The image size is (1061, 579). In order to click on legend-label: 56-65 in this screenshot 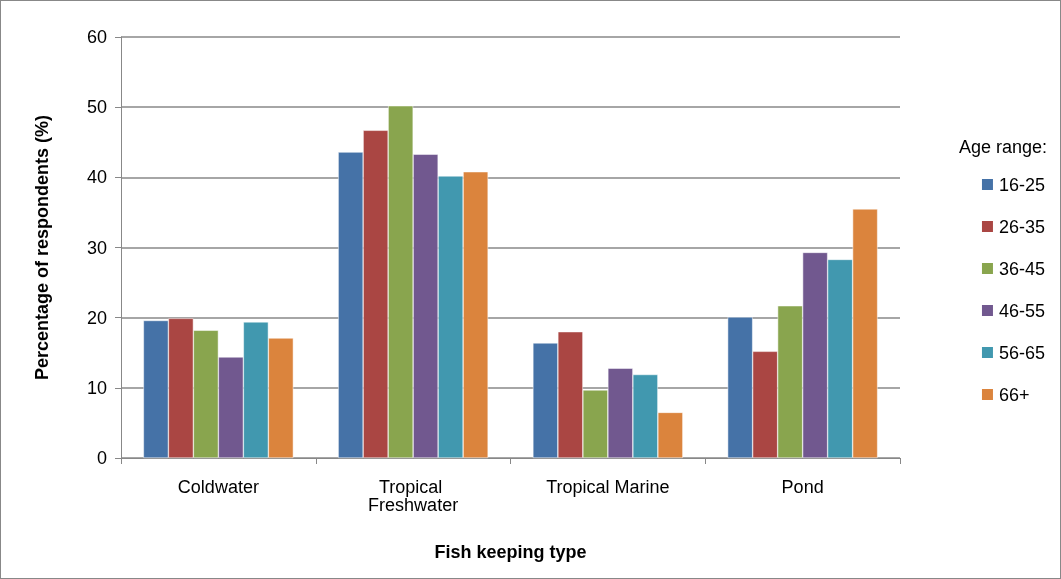, I will do `click(1022, 352)`.